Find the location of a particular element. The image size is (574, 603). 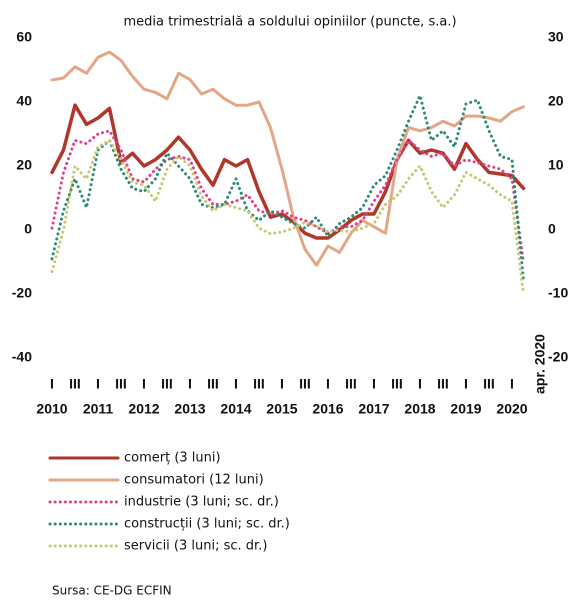

year-label: 2019 is located at coordinates (465, 409).